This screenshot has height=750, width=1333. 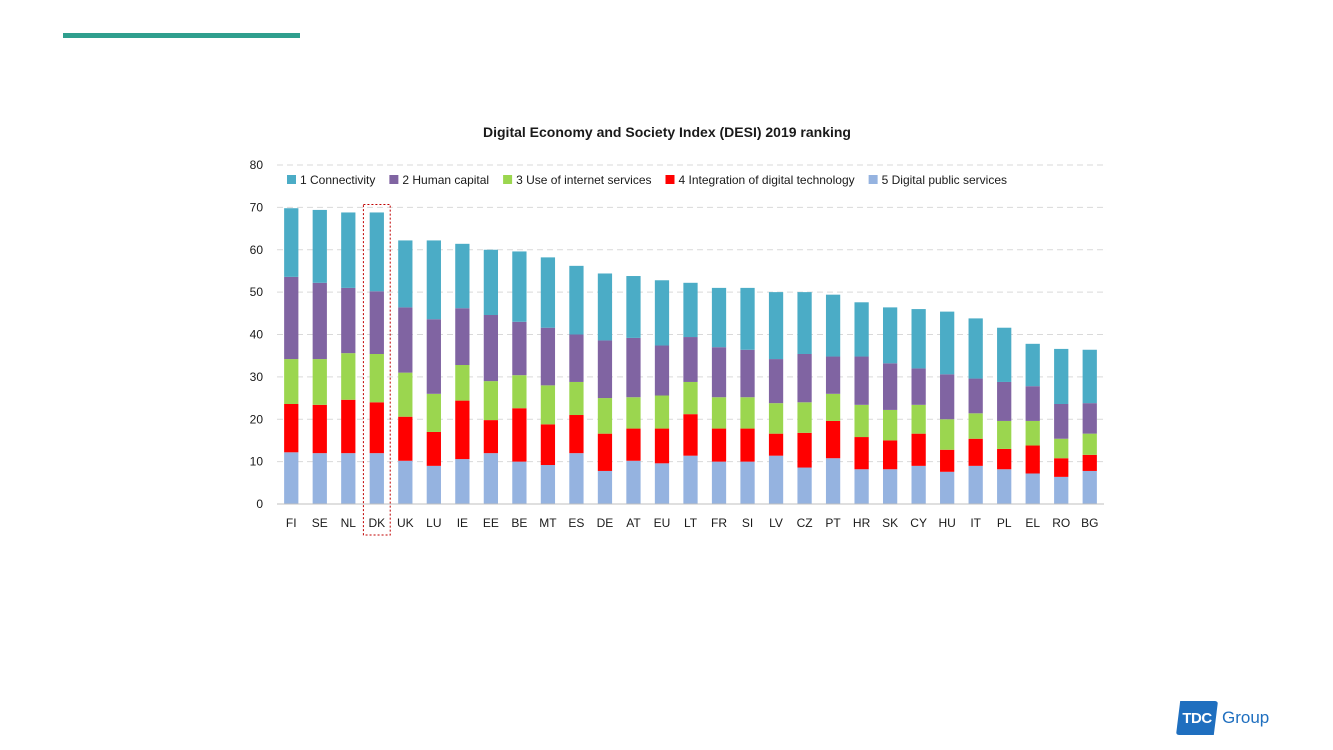 I want to click on bar-segment-ee-internet-services, so click(x=491, y=401).